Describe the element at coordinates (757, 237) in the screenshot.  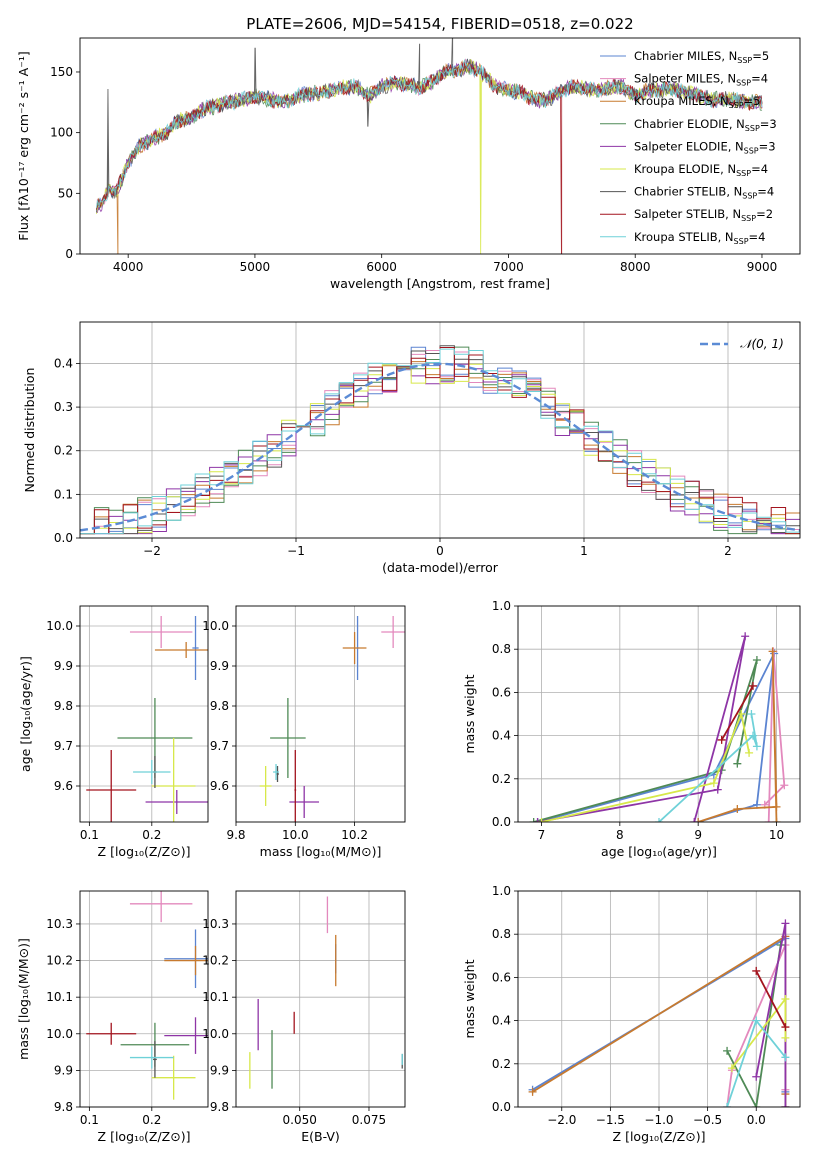
I see `legend-count: =4` at that location.